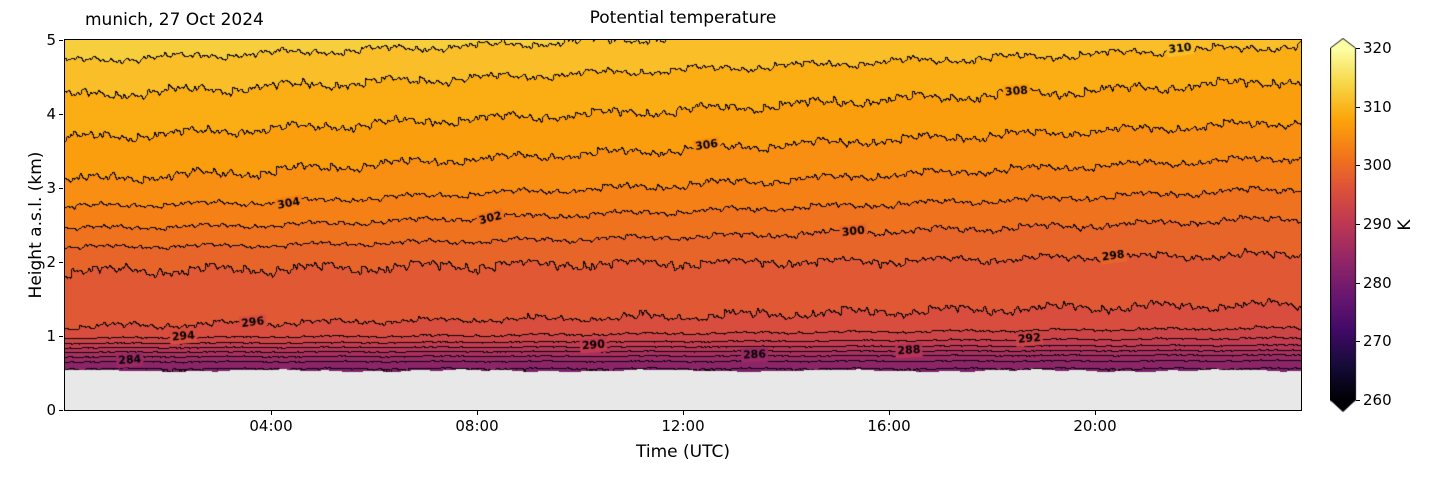 The height and width of the screenshot is (478, 1429). What do you see at coordinates (51, 410) in the screenshot?
I see `y-tick-label: 0` at bounding box center [51, 410].